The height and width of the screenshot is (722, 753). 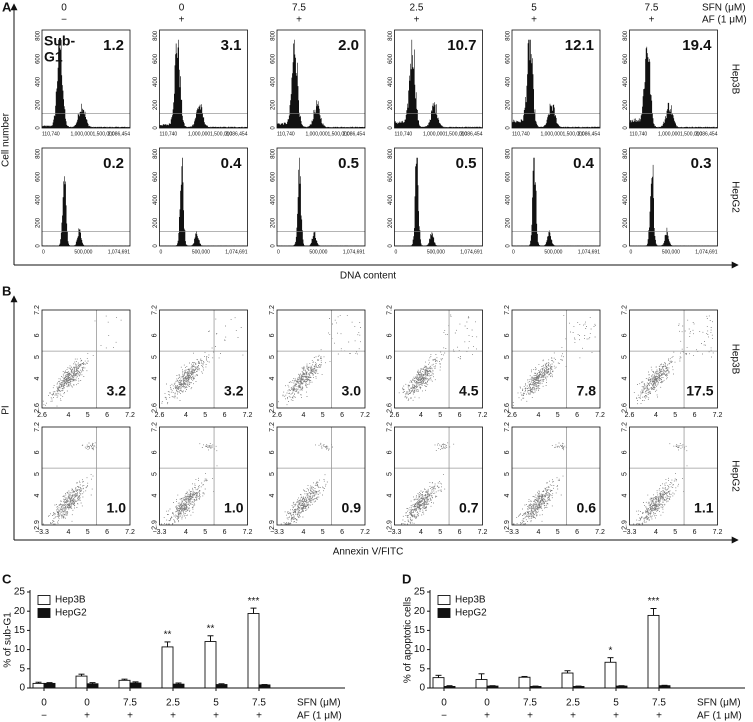 What do you see at coordinates (587, 391) in the screenshot?
I see `percent-label: 7.8` at bounding box center [587, 391].